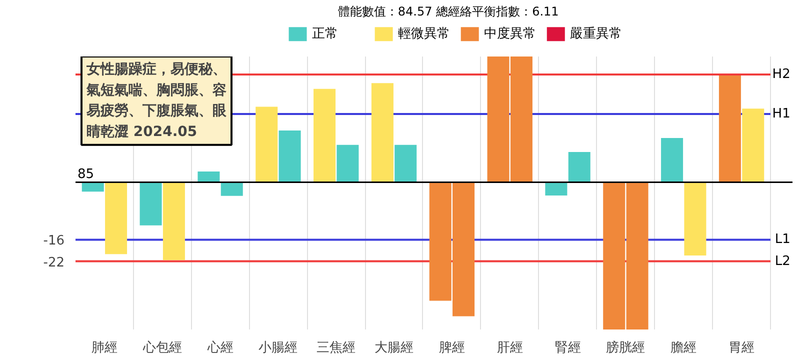 The image size is (800, 358). Describe the element at coordinates (86, 174) in the screenshot. I see `annotation: 85` at that location.